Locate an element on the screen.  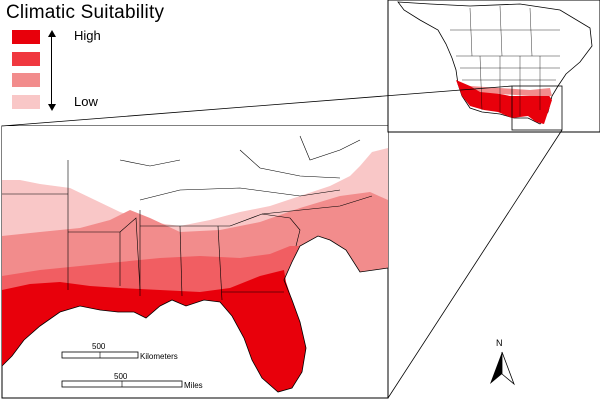
legend-swatch-mid-low is located at coordinates (26, 80).